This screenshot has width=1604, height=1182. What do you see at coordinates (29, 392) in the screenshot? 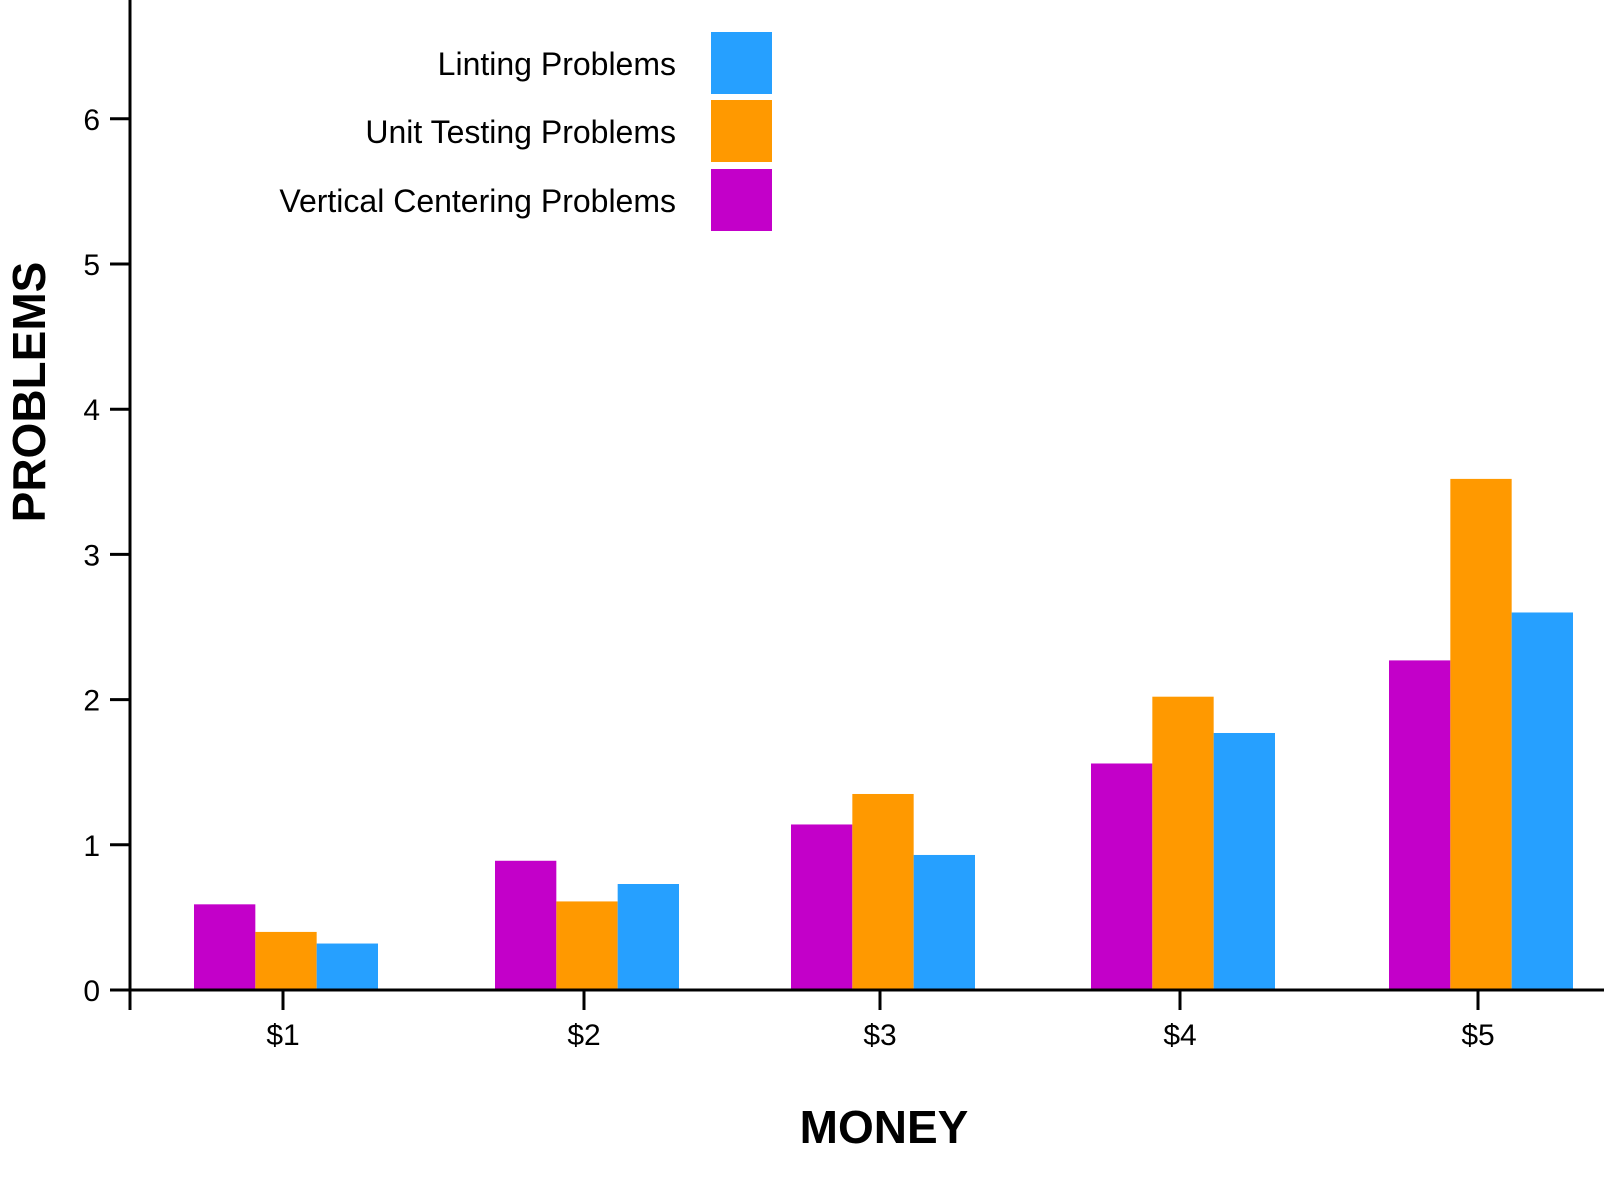
I see `y-axis-title: PROBLEMS` at bounding box center [29, 392].